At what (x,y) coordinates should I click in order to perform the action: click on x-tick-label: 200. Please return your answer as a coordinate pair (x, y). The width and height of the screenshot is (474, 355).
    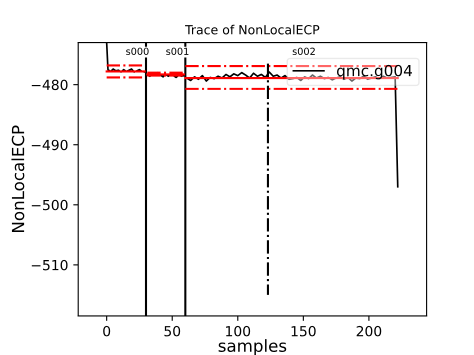
    Looking at the image, I should click on (369, 331).